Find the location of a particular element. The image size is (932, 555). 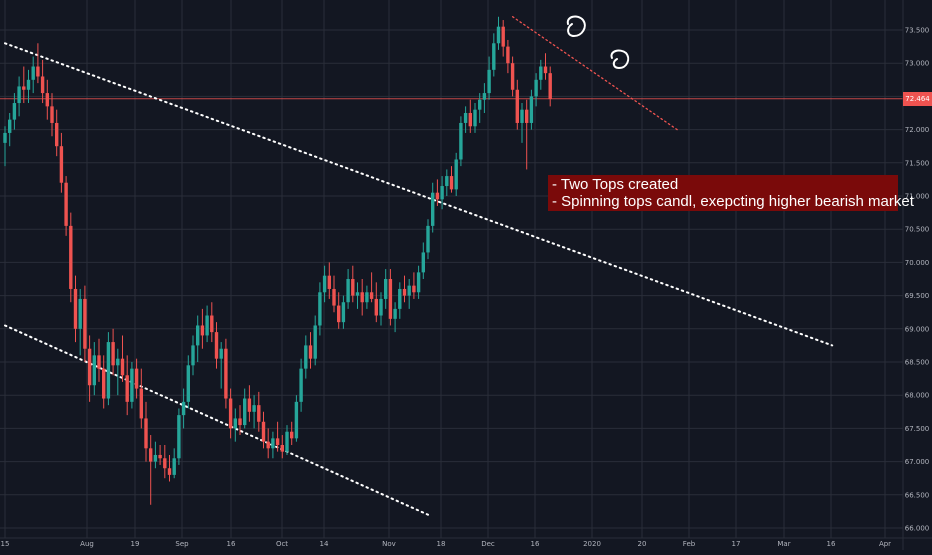

x-tick-label: Oct is located at coordinates (282, 544).